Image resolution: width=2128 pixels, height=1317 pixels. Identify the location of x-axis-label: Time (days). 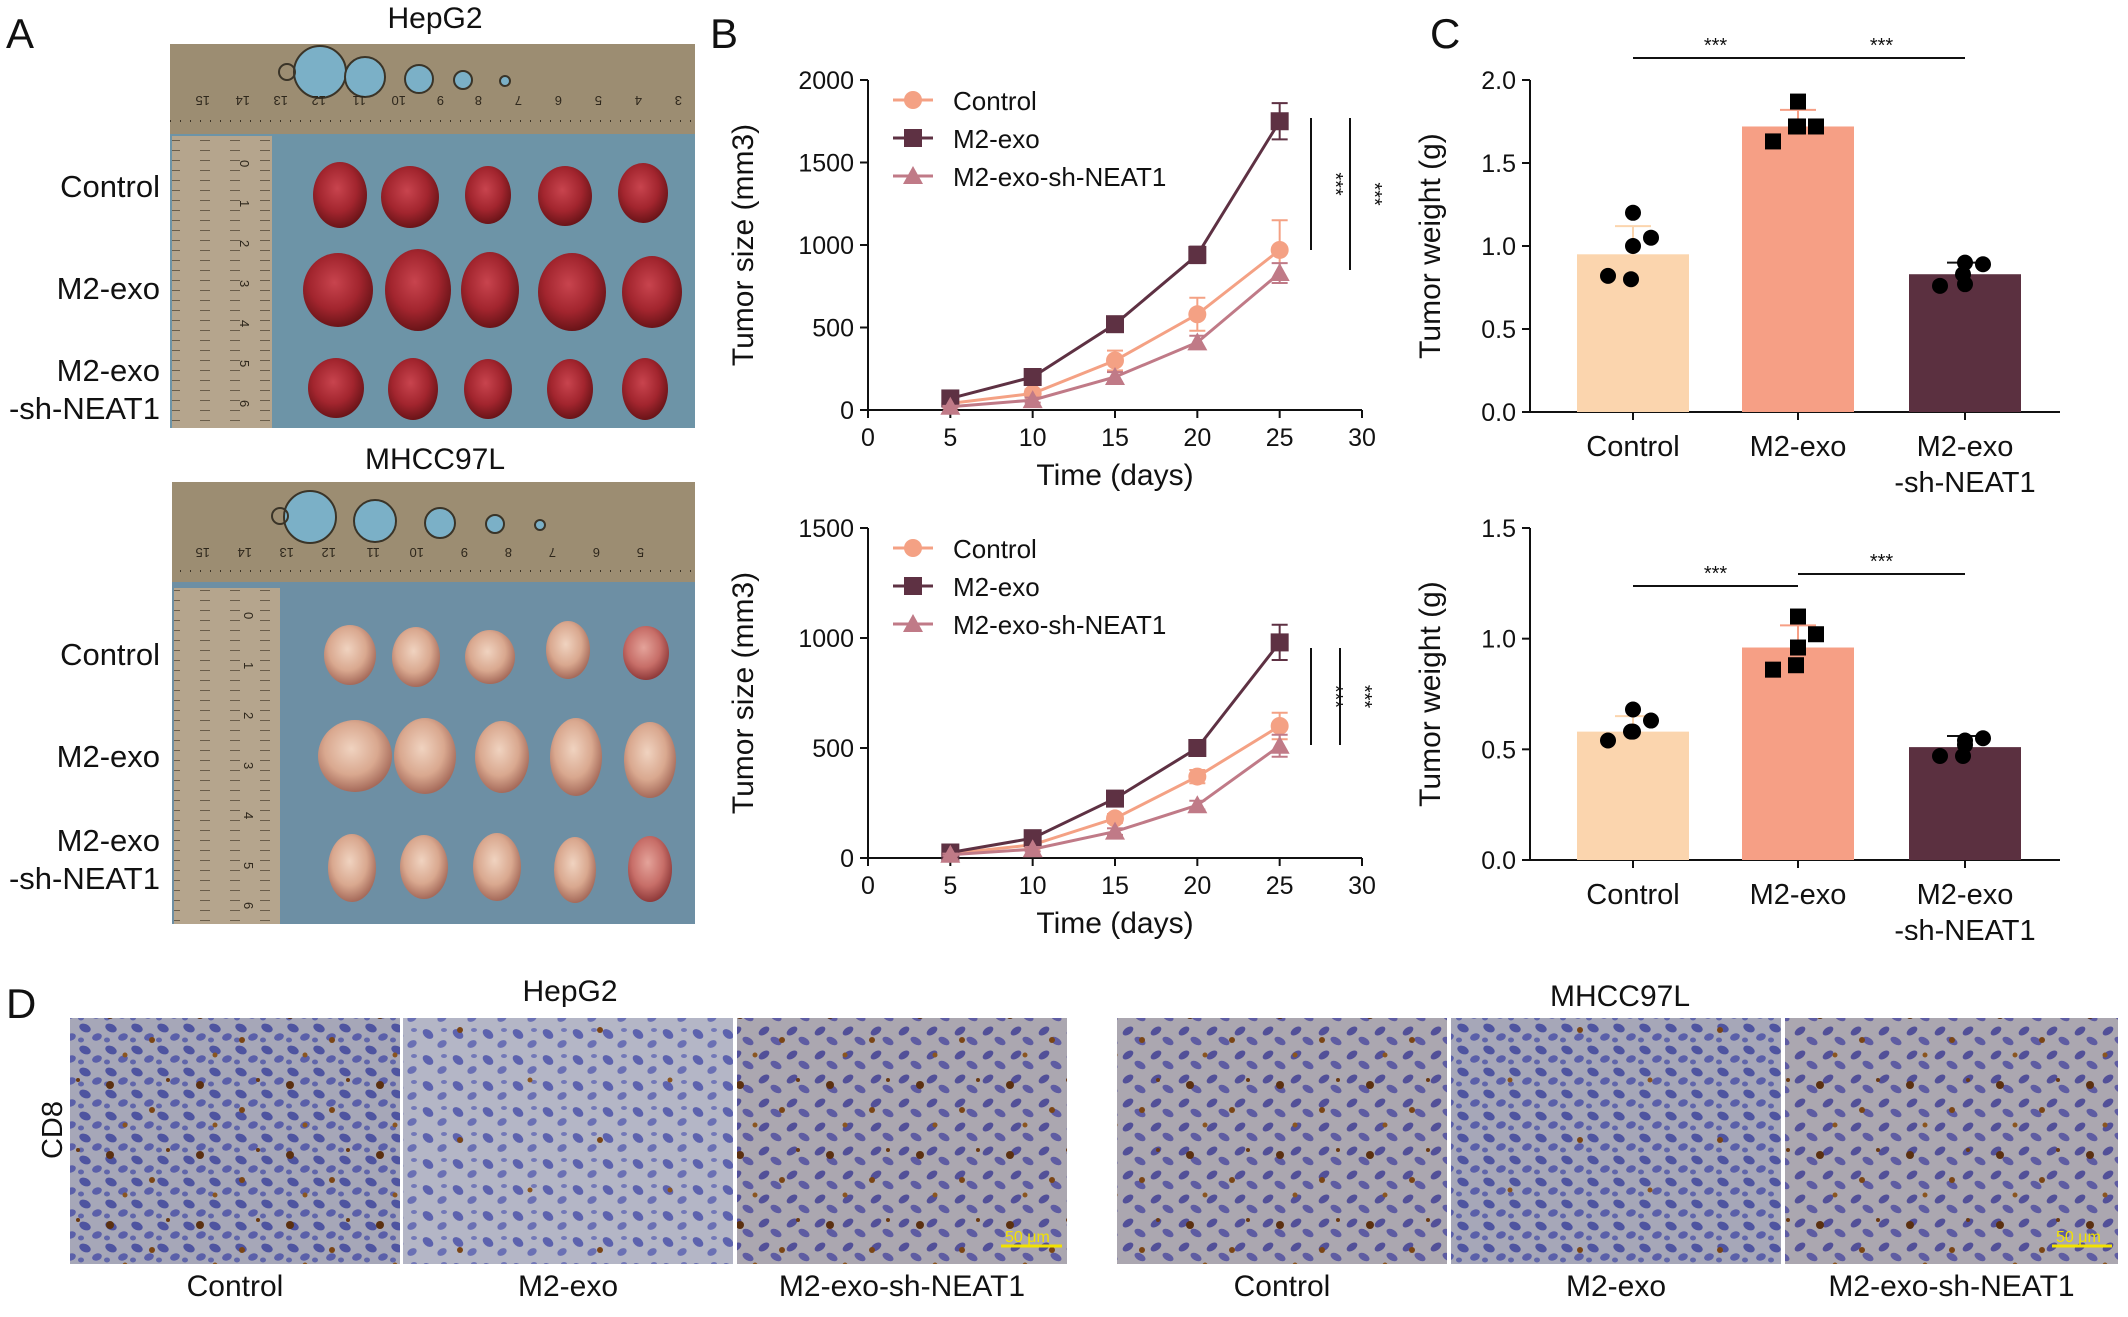
(1114, 475).